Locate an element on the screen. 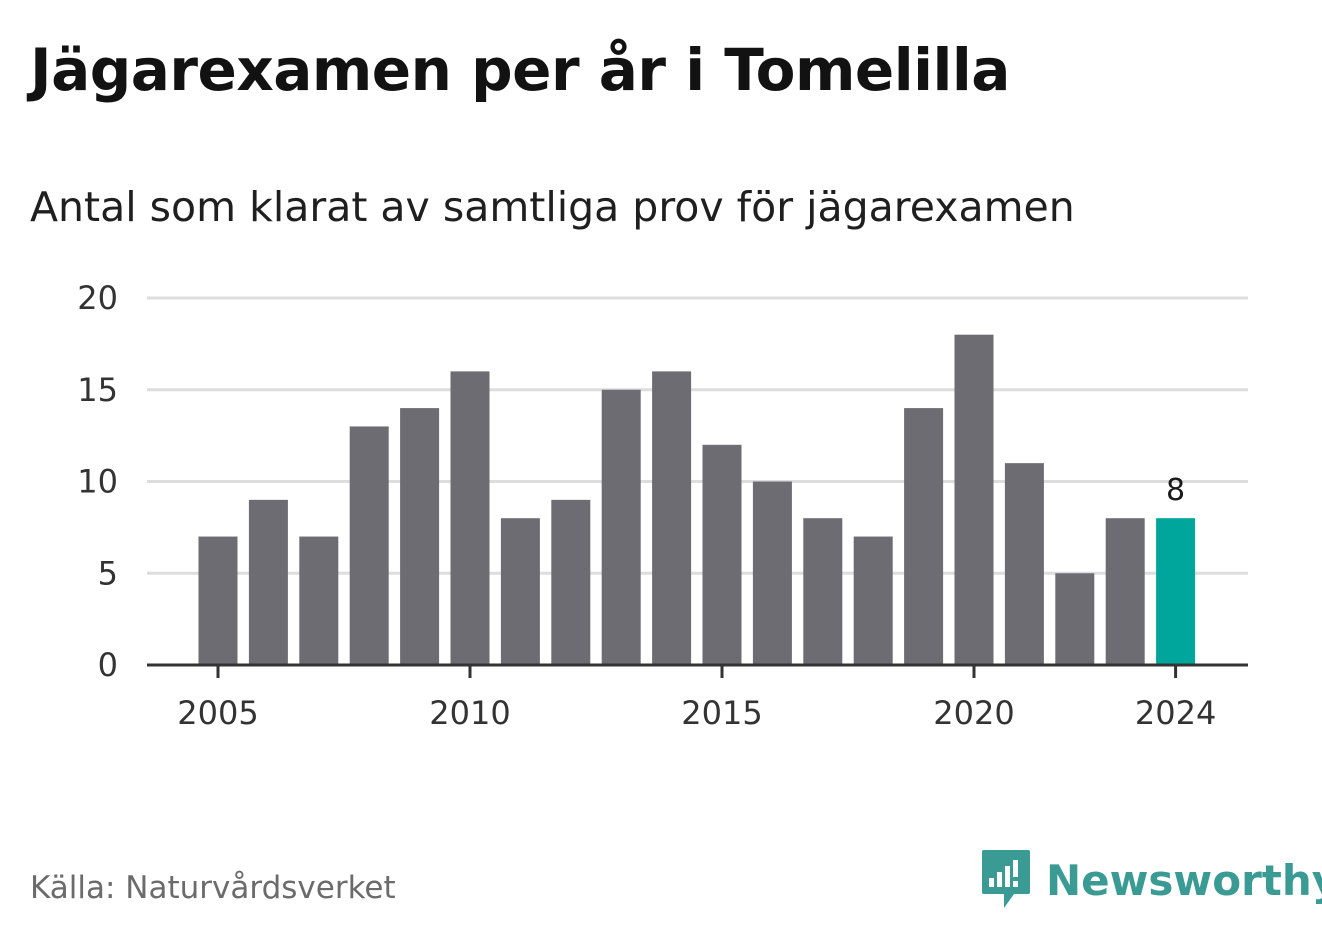 This screenshot has height=939, width=1322. brand-name: Newsworthy is located at coordinates (1184, 880).